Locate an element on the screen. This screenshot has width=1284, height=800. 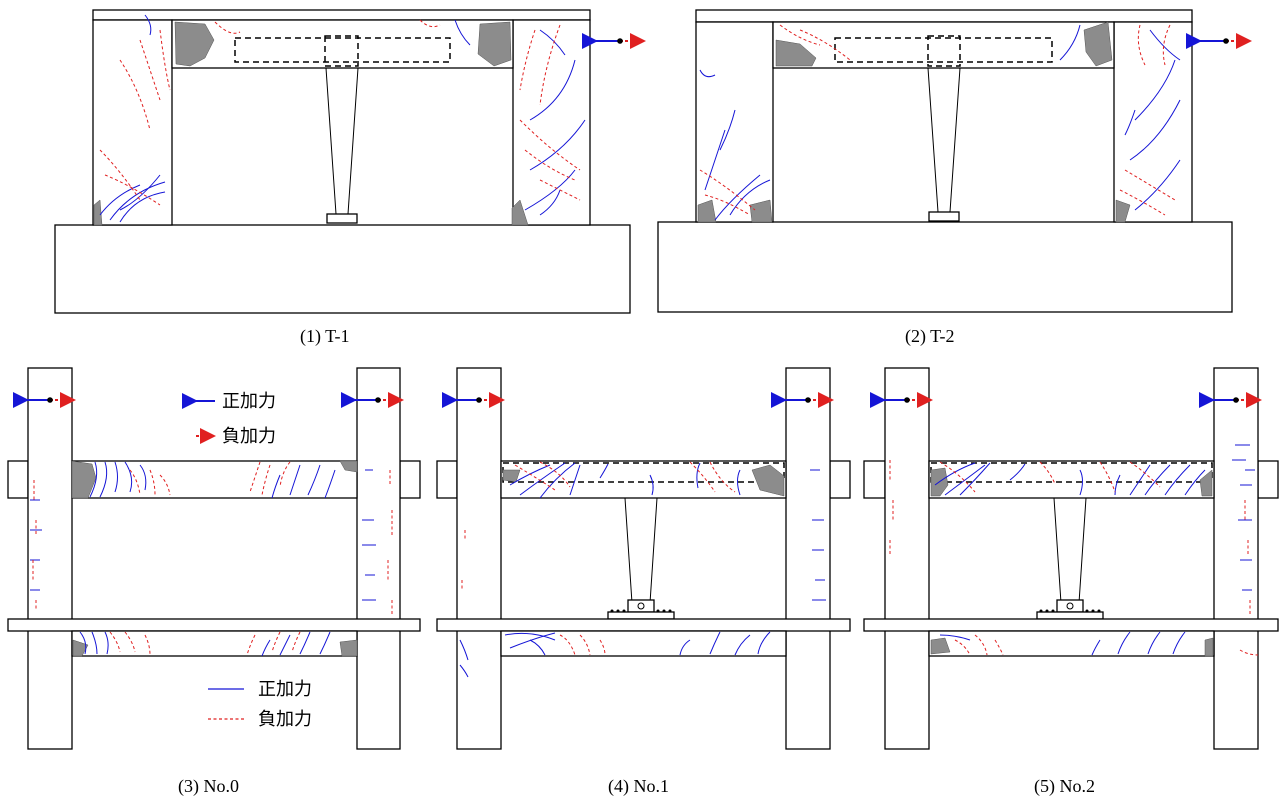
legend-line-negative: 負加力 is located at coordinates (285, 719).